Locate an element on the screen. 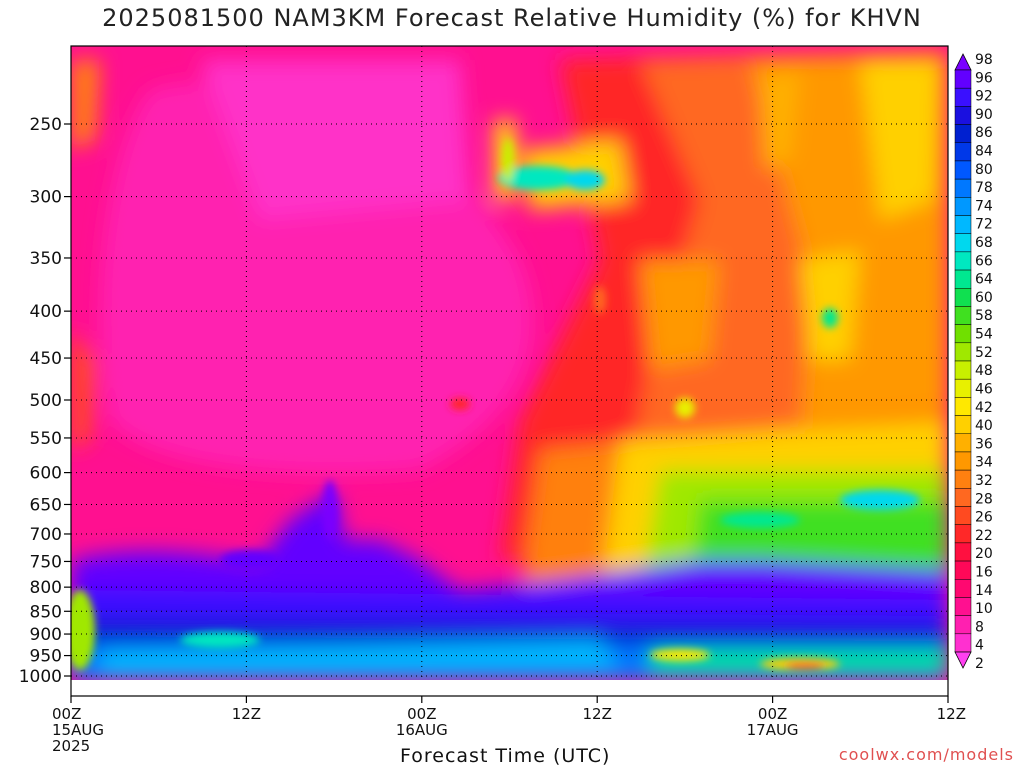 The height and width of the screenshot is (768, 1024). y-tick-label: 650 is located at coordinates (46, 505).